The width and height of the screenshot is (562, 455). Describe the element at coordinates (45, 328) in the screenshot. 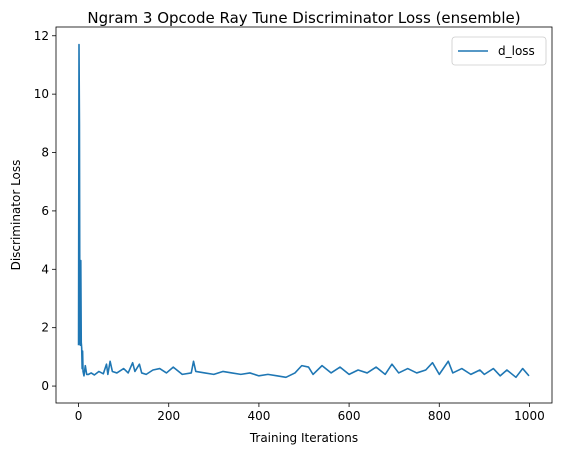

I see `y-tick-label: 2` at that location.